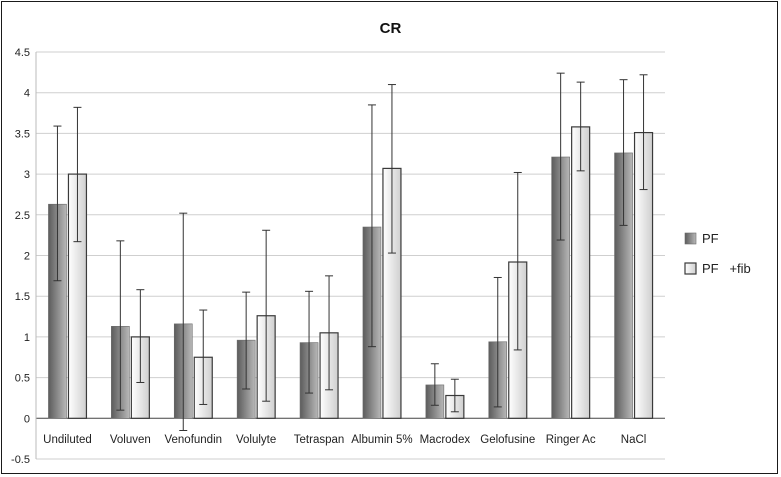 The height and width of the screenshot is (477, 781). I want to click on legend-swatch-pf, so click(690, 238).